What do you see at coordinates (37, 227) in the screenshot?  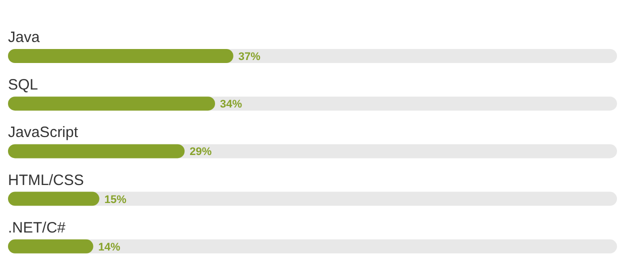 I see `y-tick-label: .NET/C#` at bounding box center [37, 227].